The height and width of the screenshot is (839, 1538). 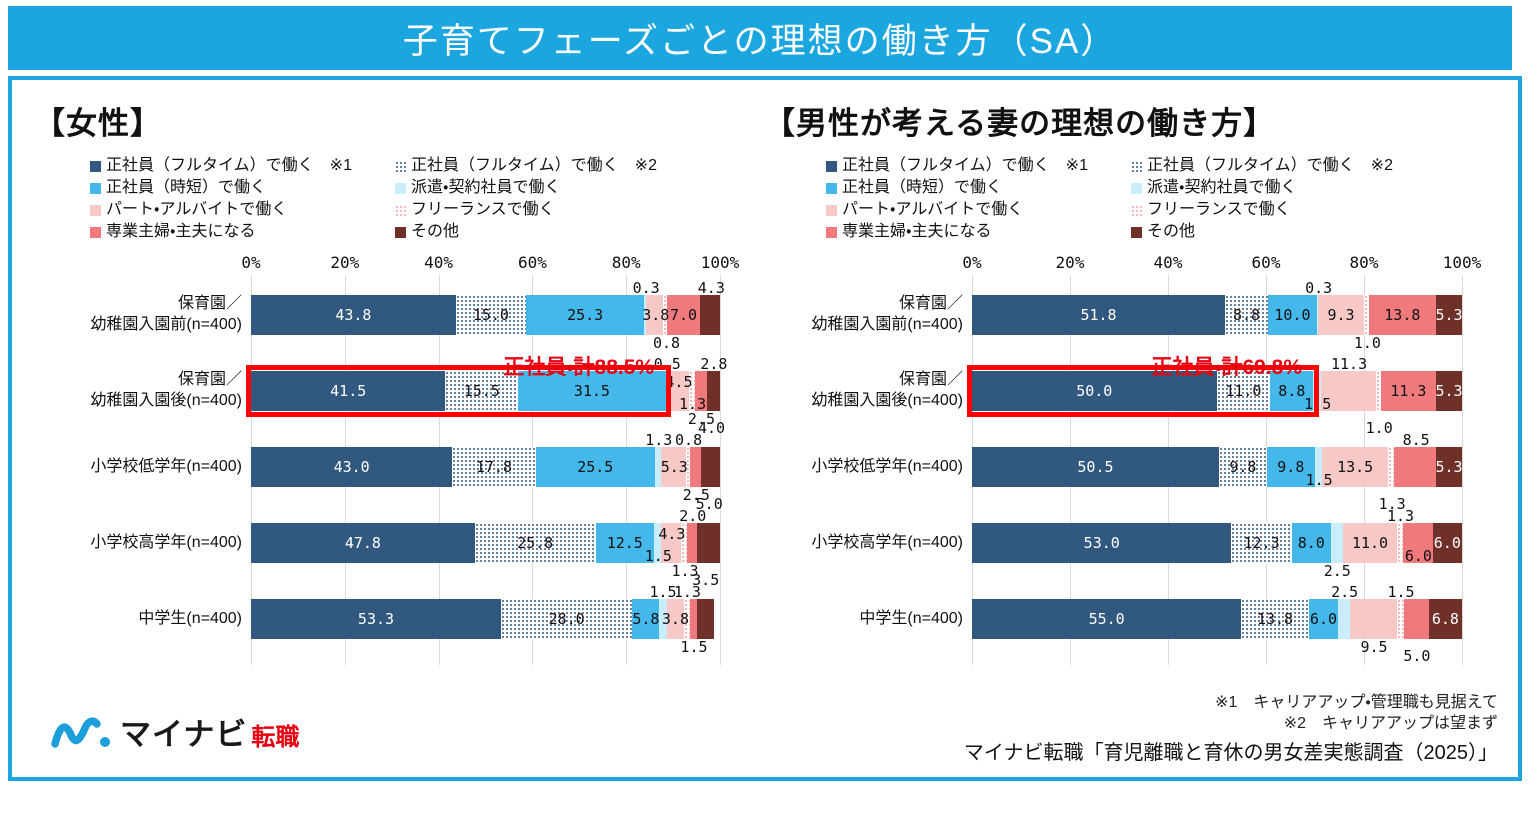 I want to click on bar-row: 中学生(n=400) 1.5 3.8 1.3 1.5 3.5 53.3 28.0 5.8, so click(x=373, y=614).